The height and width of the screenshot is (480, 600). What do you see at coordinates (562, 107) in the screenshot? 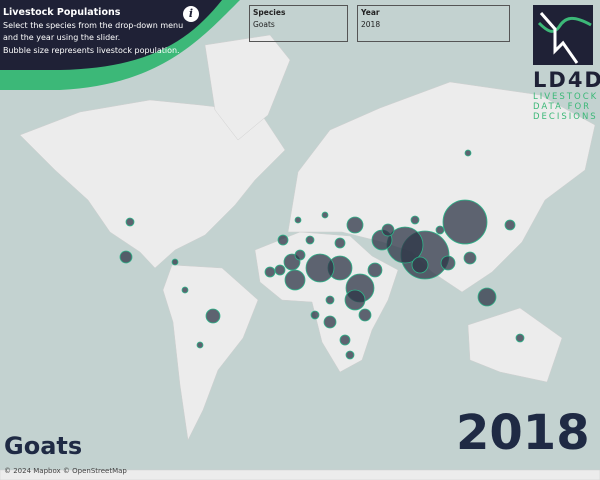
I see `tagline-line: DATA FOR` at bounding box center [562, 107].